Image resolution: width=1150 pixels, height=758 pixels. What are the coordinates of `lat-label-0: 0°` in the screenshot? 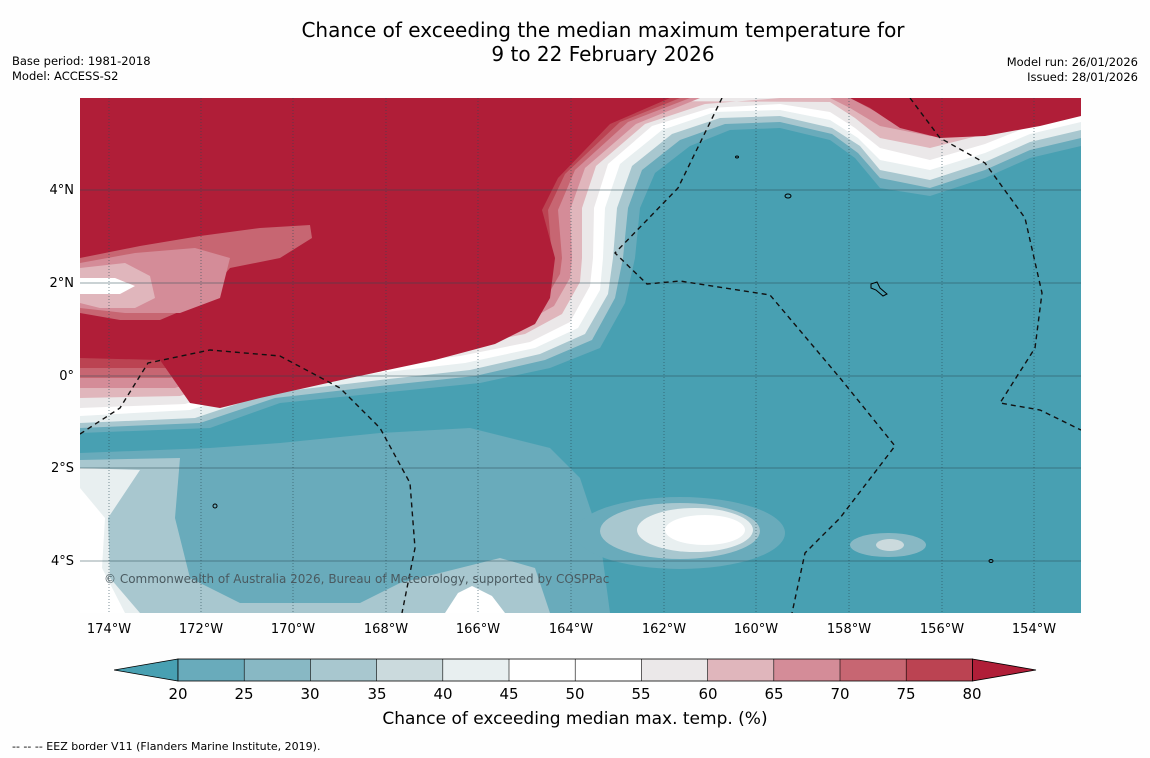 It's located at (66, 376).